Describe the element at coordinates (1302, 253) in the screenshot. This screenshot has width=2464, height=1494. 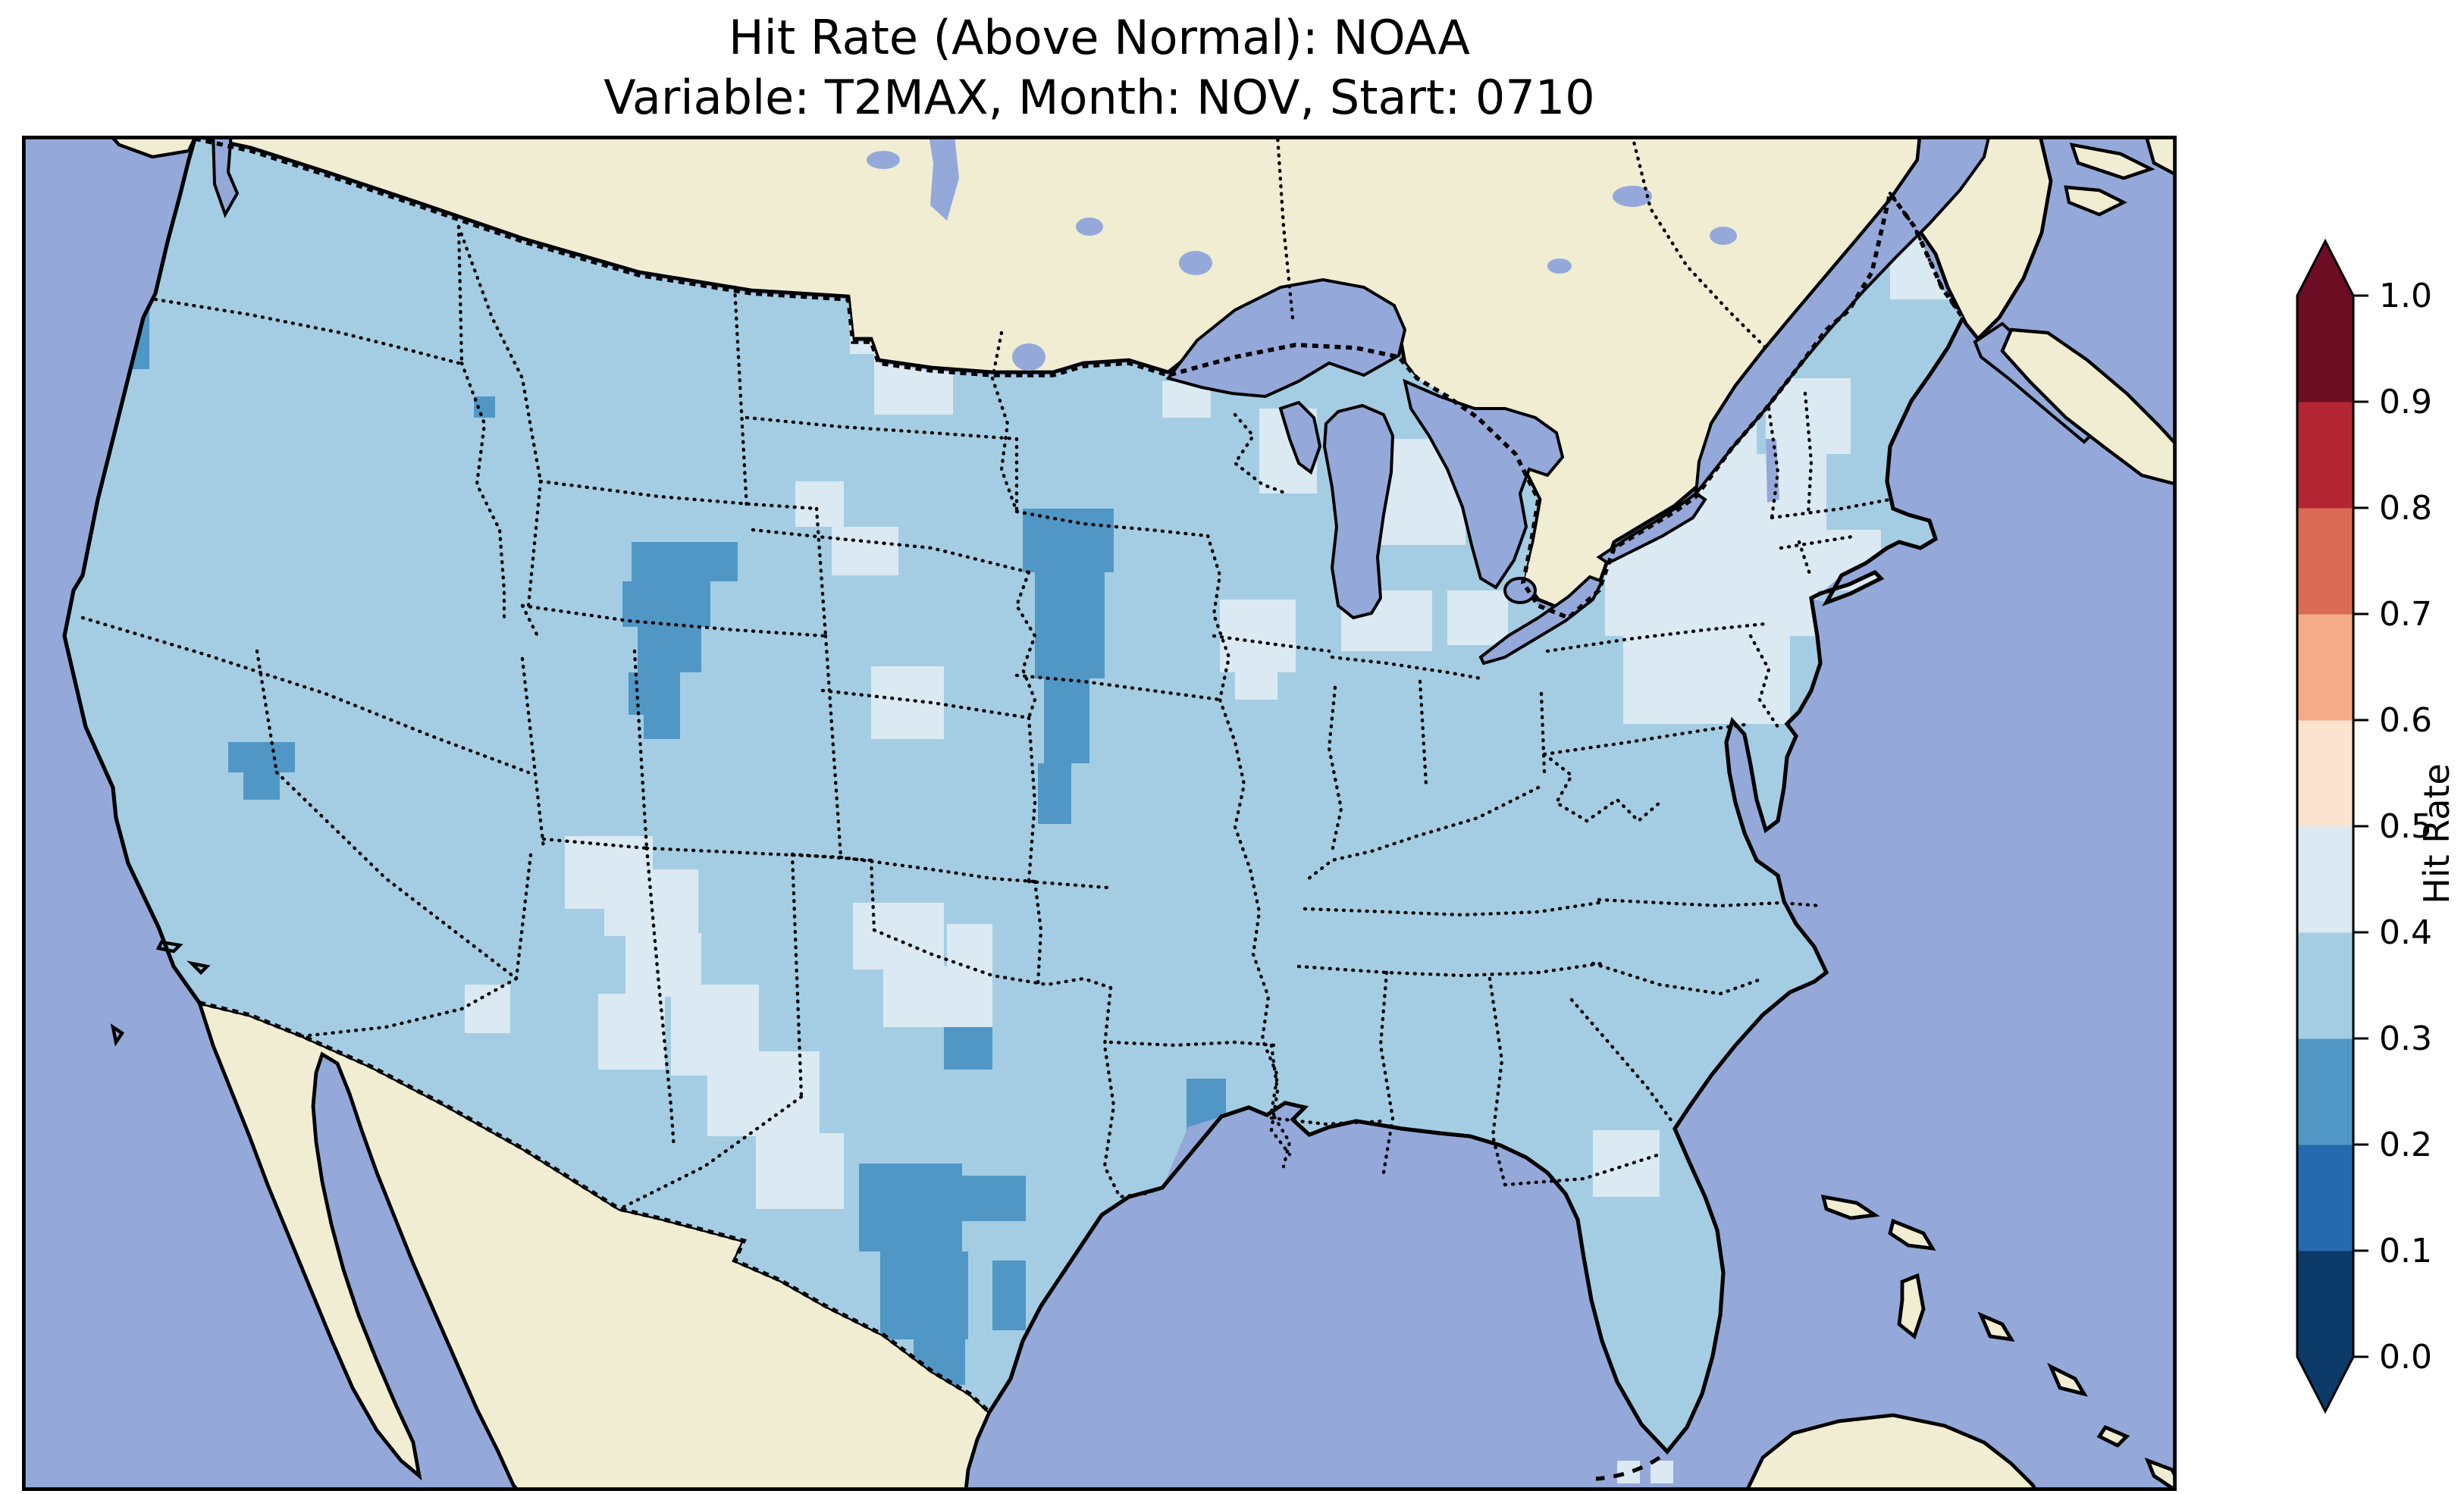
I see `canada-lakes` at that location.